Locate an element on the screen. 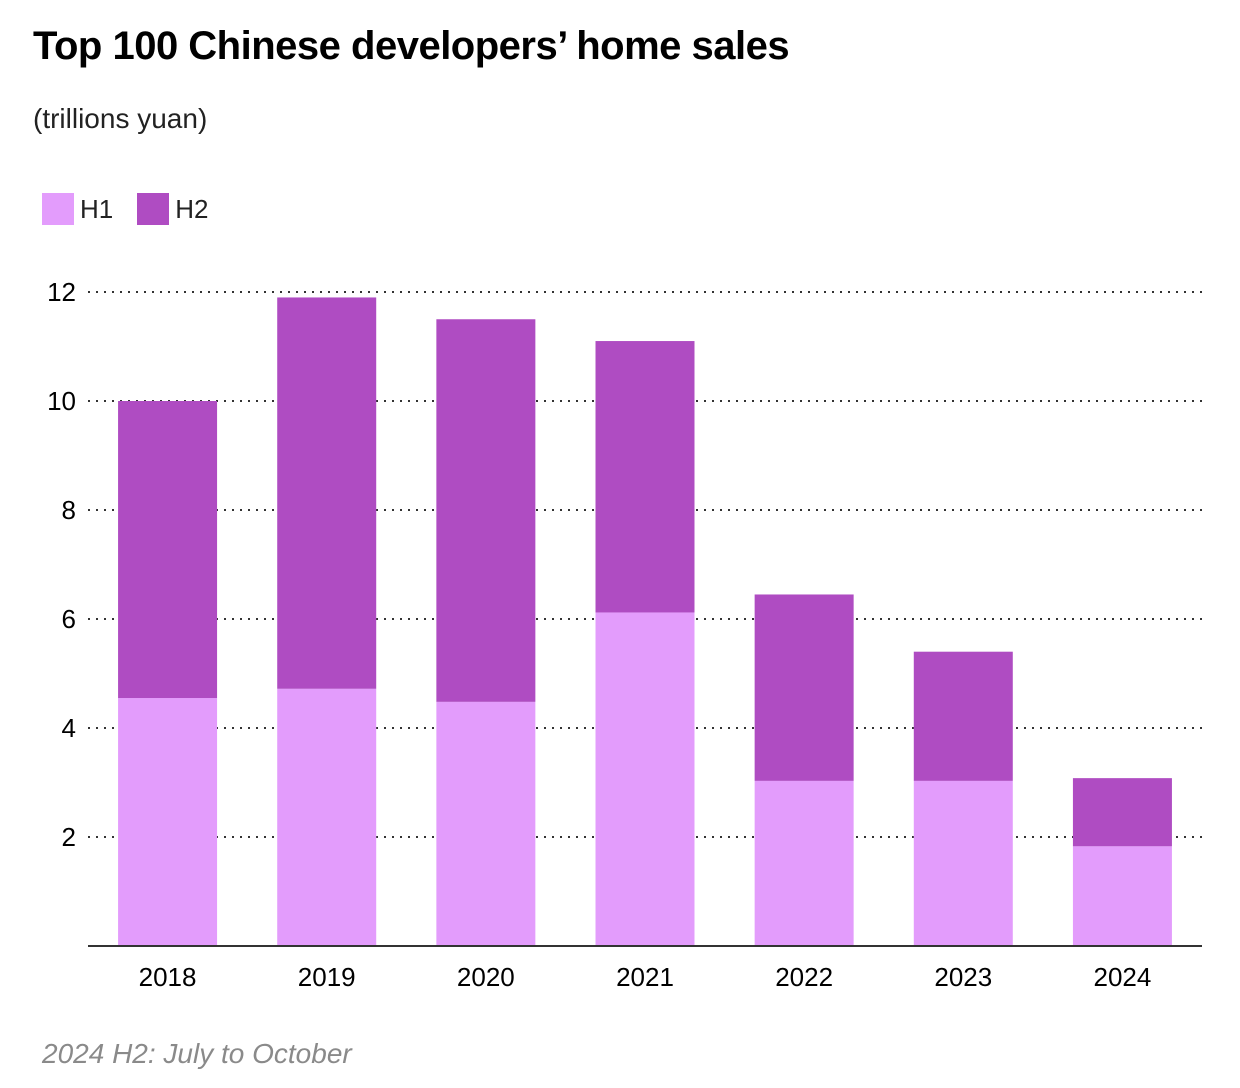 This screenshot has height=1088, width=1240. bar-2019-h1 is located at coordinates (327, 817).